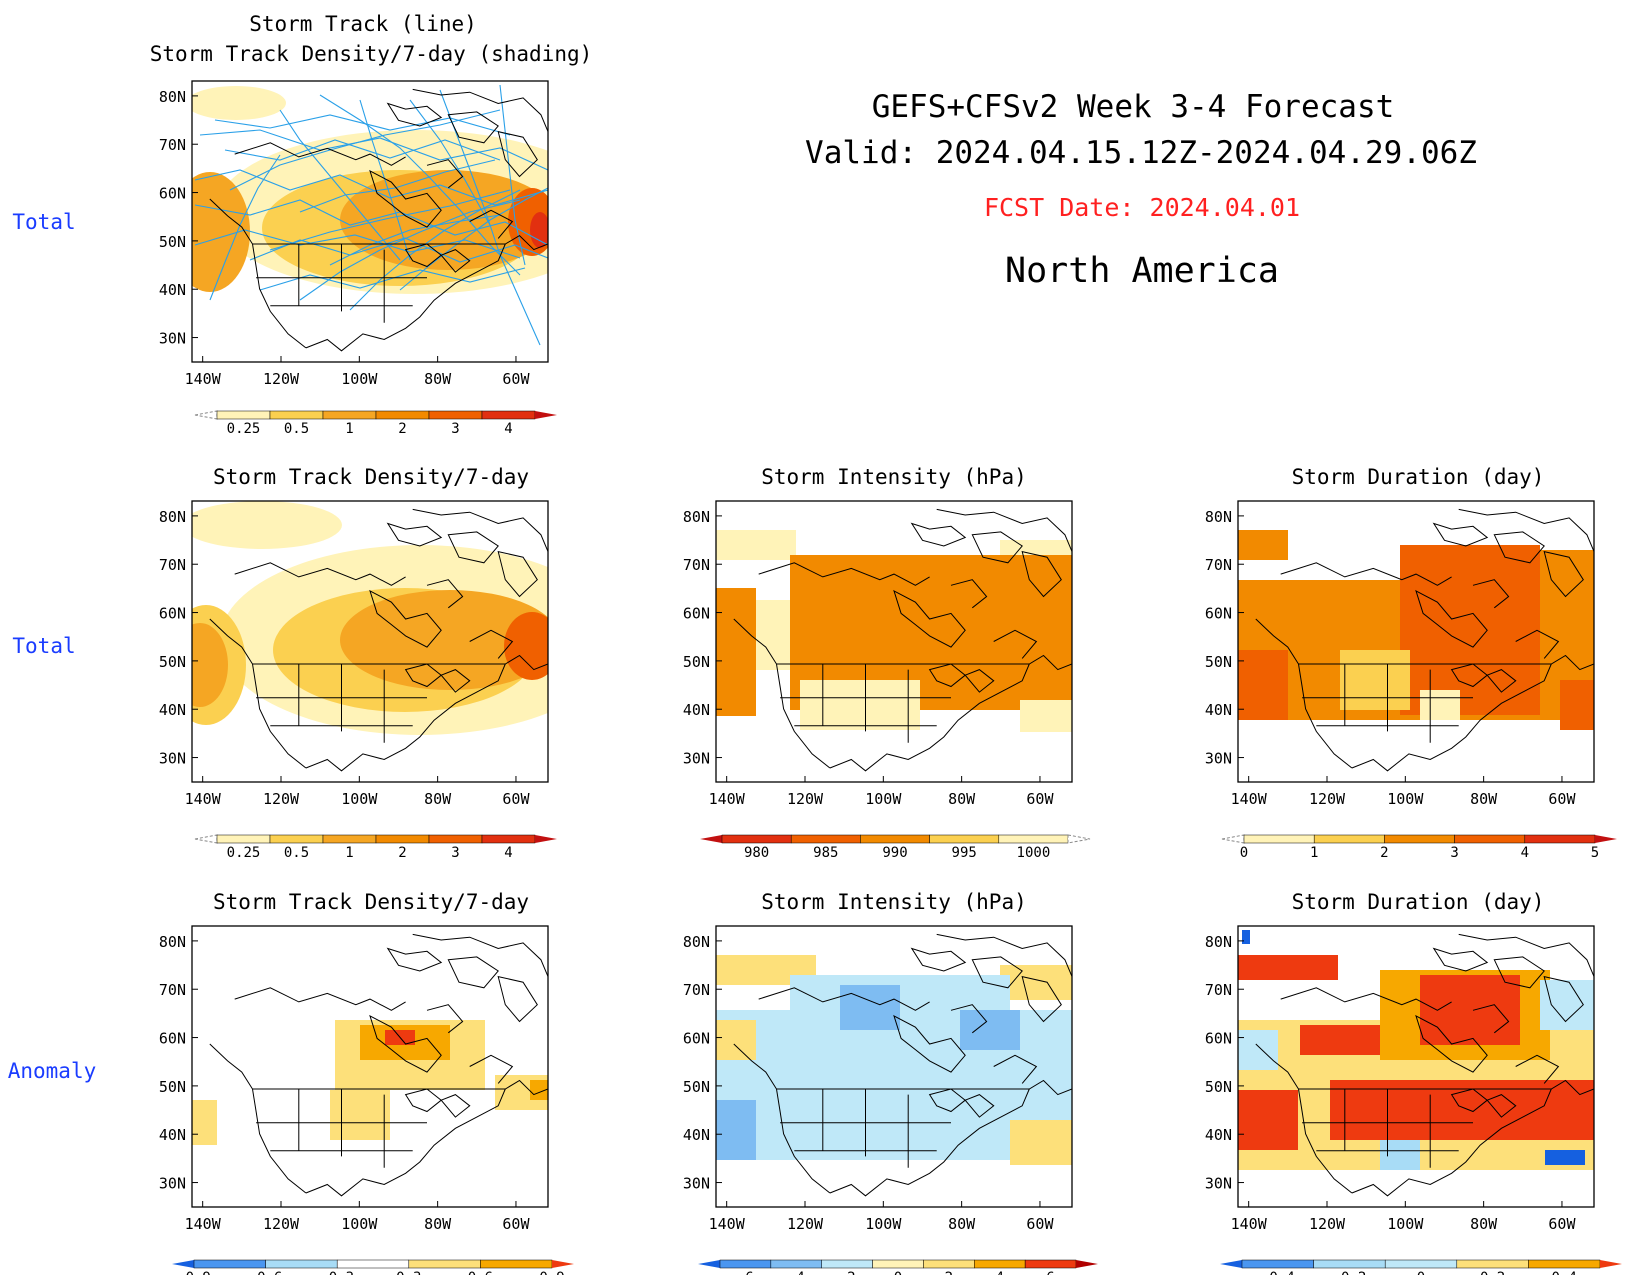 The height and width of the screenshot is (1275, 1650). Describe the element at coordinates (371, 215) in the screenshot. I see `storm-track-lines` at that location.